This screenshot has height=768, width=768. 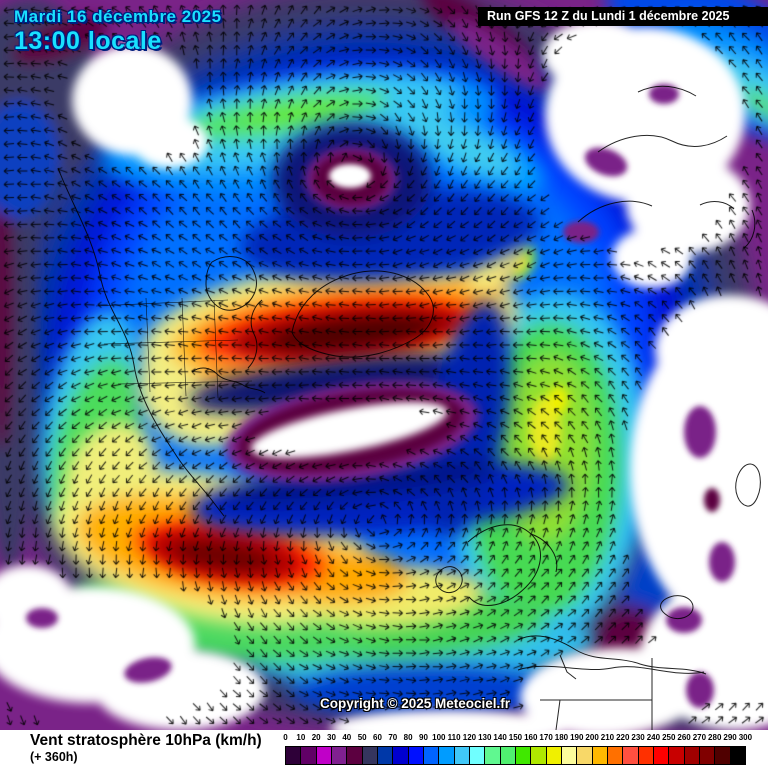 What do you see at coordinates (515, 737) in the screenshot?
I see `legend-tick: 150` at bounding box center [515, 737].